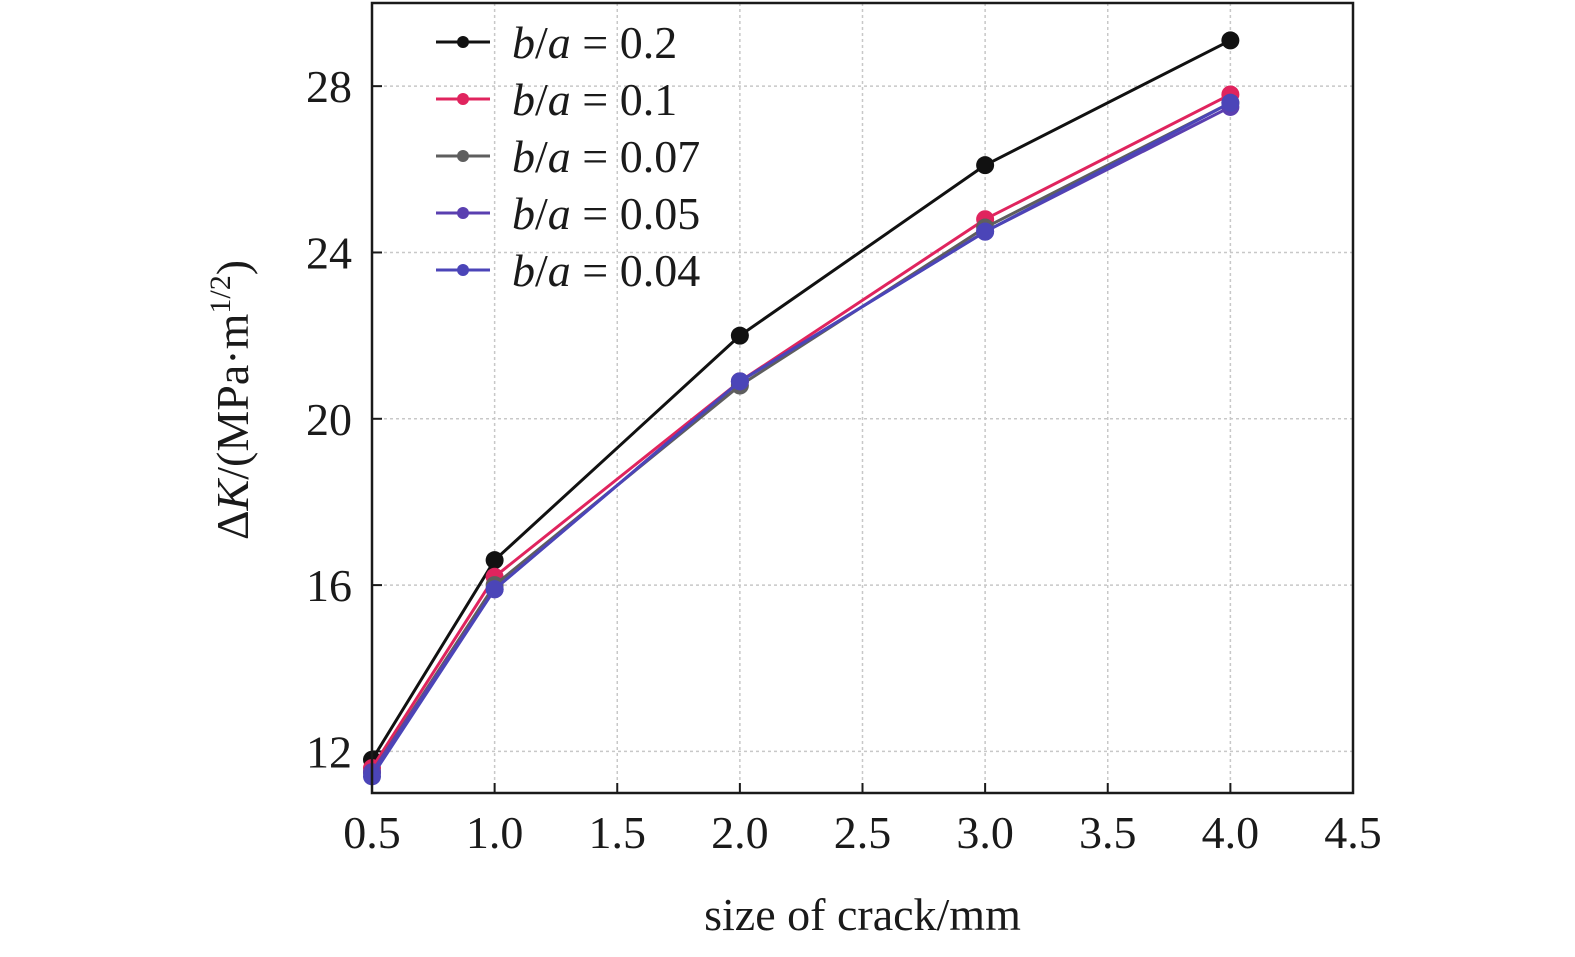 This screenshot has height=957, width=1575. I want to click on legend-item: b/a = 0.04, so click(568, 270).